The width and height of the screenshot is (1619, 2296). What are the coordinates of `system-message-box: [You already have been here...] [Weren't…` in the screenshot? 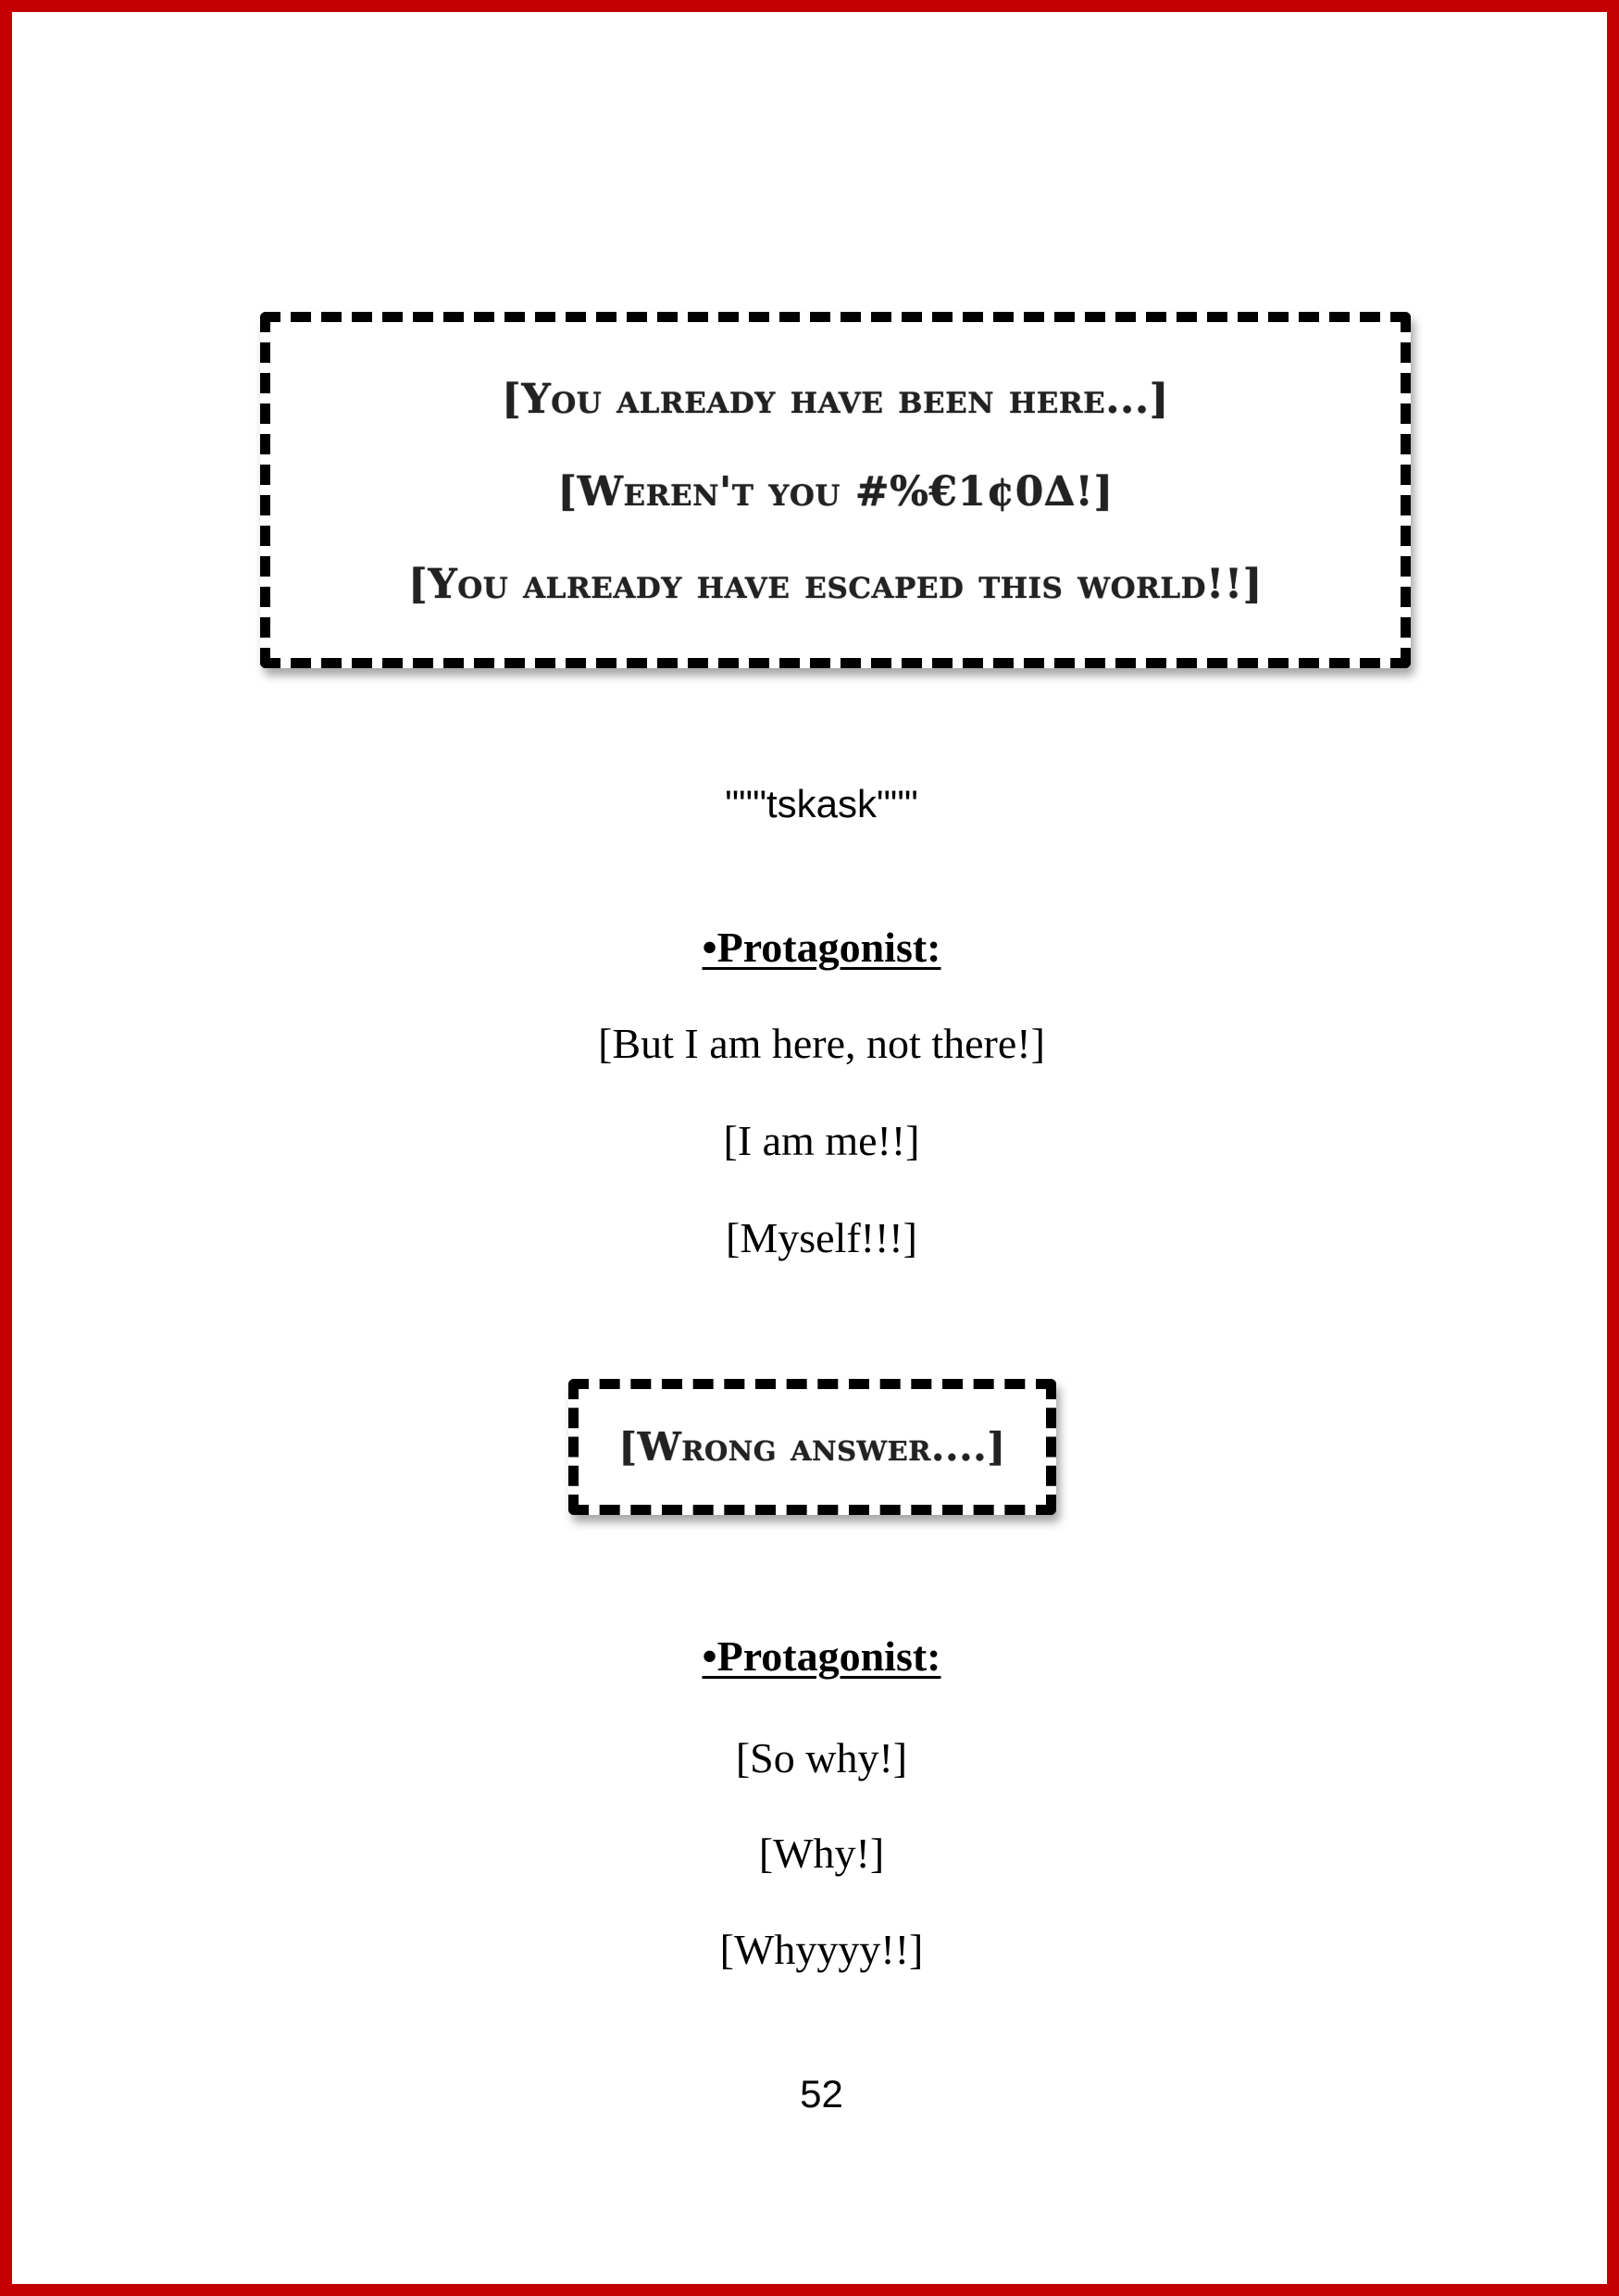 It's located at (836, 490).